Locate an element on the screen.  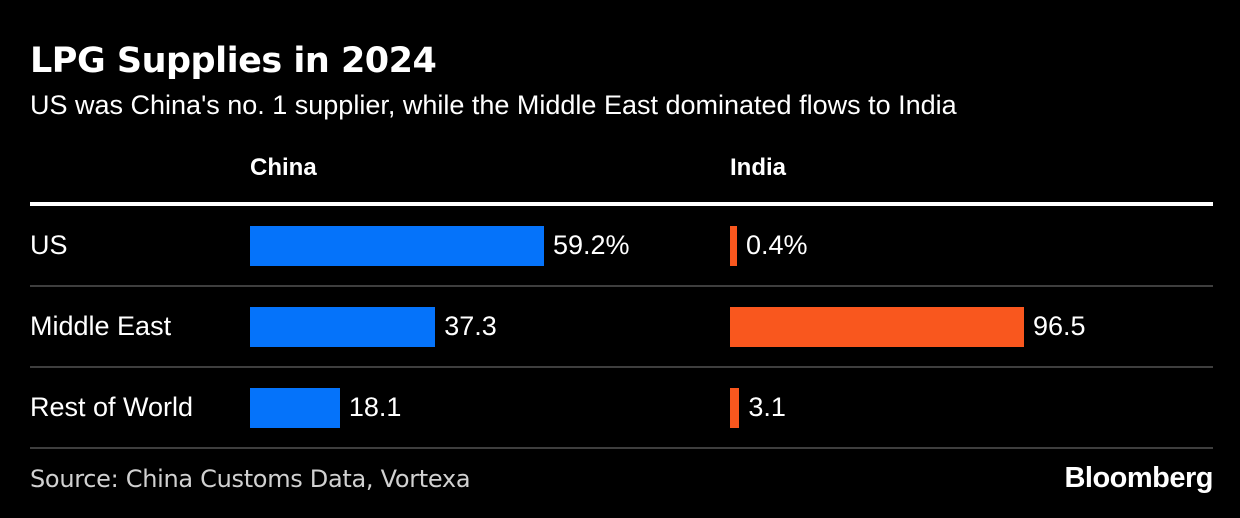
bloomberg-logo: Bloomberg is located at coordinates (1138, 478).